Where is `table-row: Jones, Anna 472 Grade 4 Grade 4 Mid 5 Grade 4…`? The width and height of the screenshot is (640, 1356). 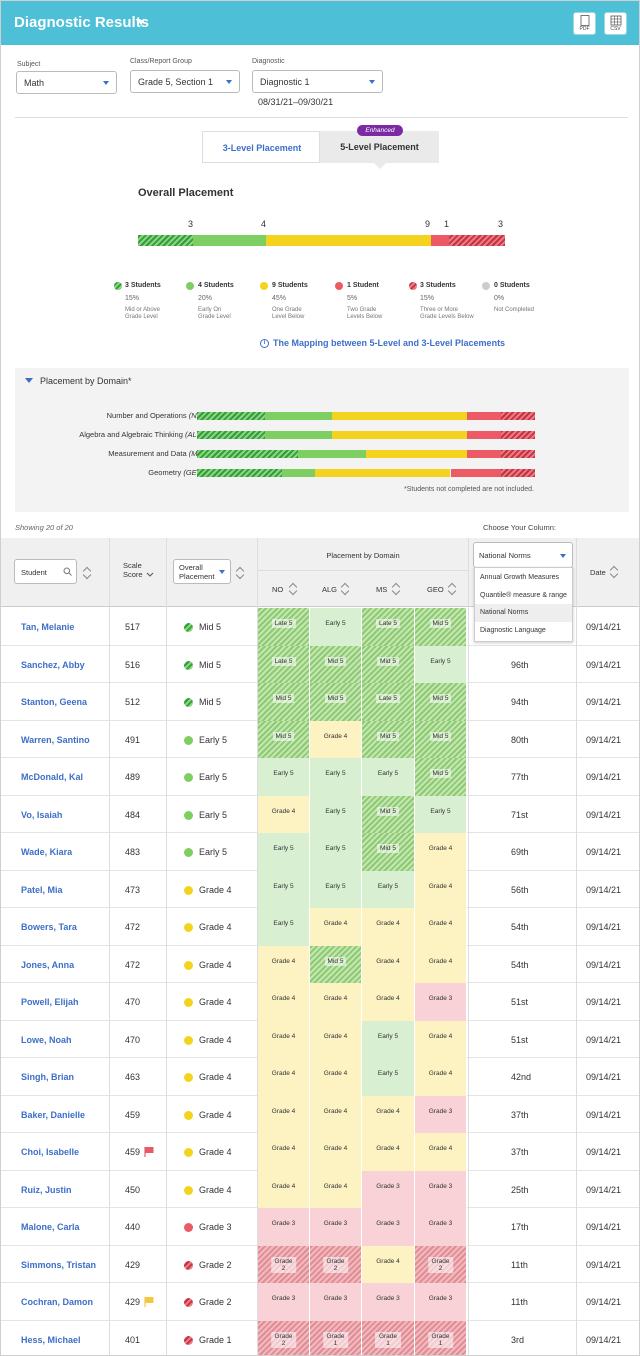
table-row: Jones, Anna 472 Grade 4 Grade 4 Mid 5 Grade 4… is located at coordinates (320, 964).